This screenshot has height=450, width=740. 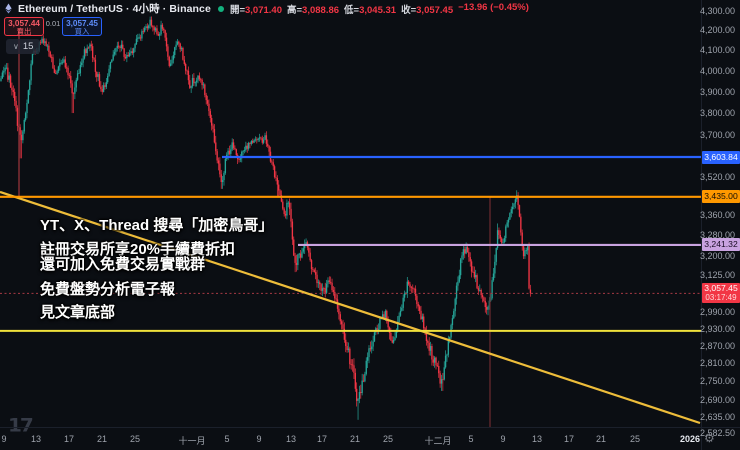 I want to click on chevron-down-icon: ∨, so click(x=16, y=46).